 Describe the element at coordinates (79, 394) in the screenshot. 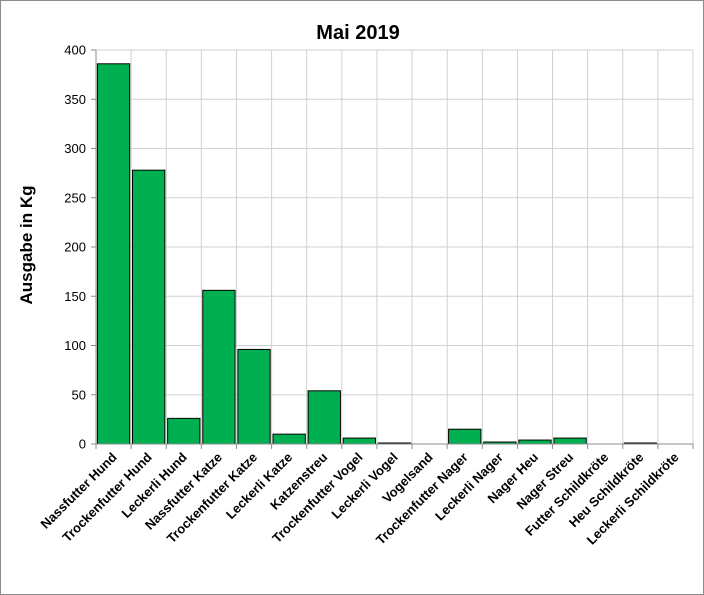

I see `y-tick-label: 50` at that location.